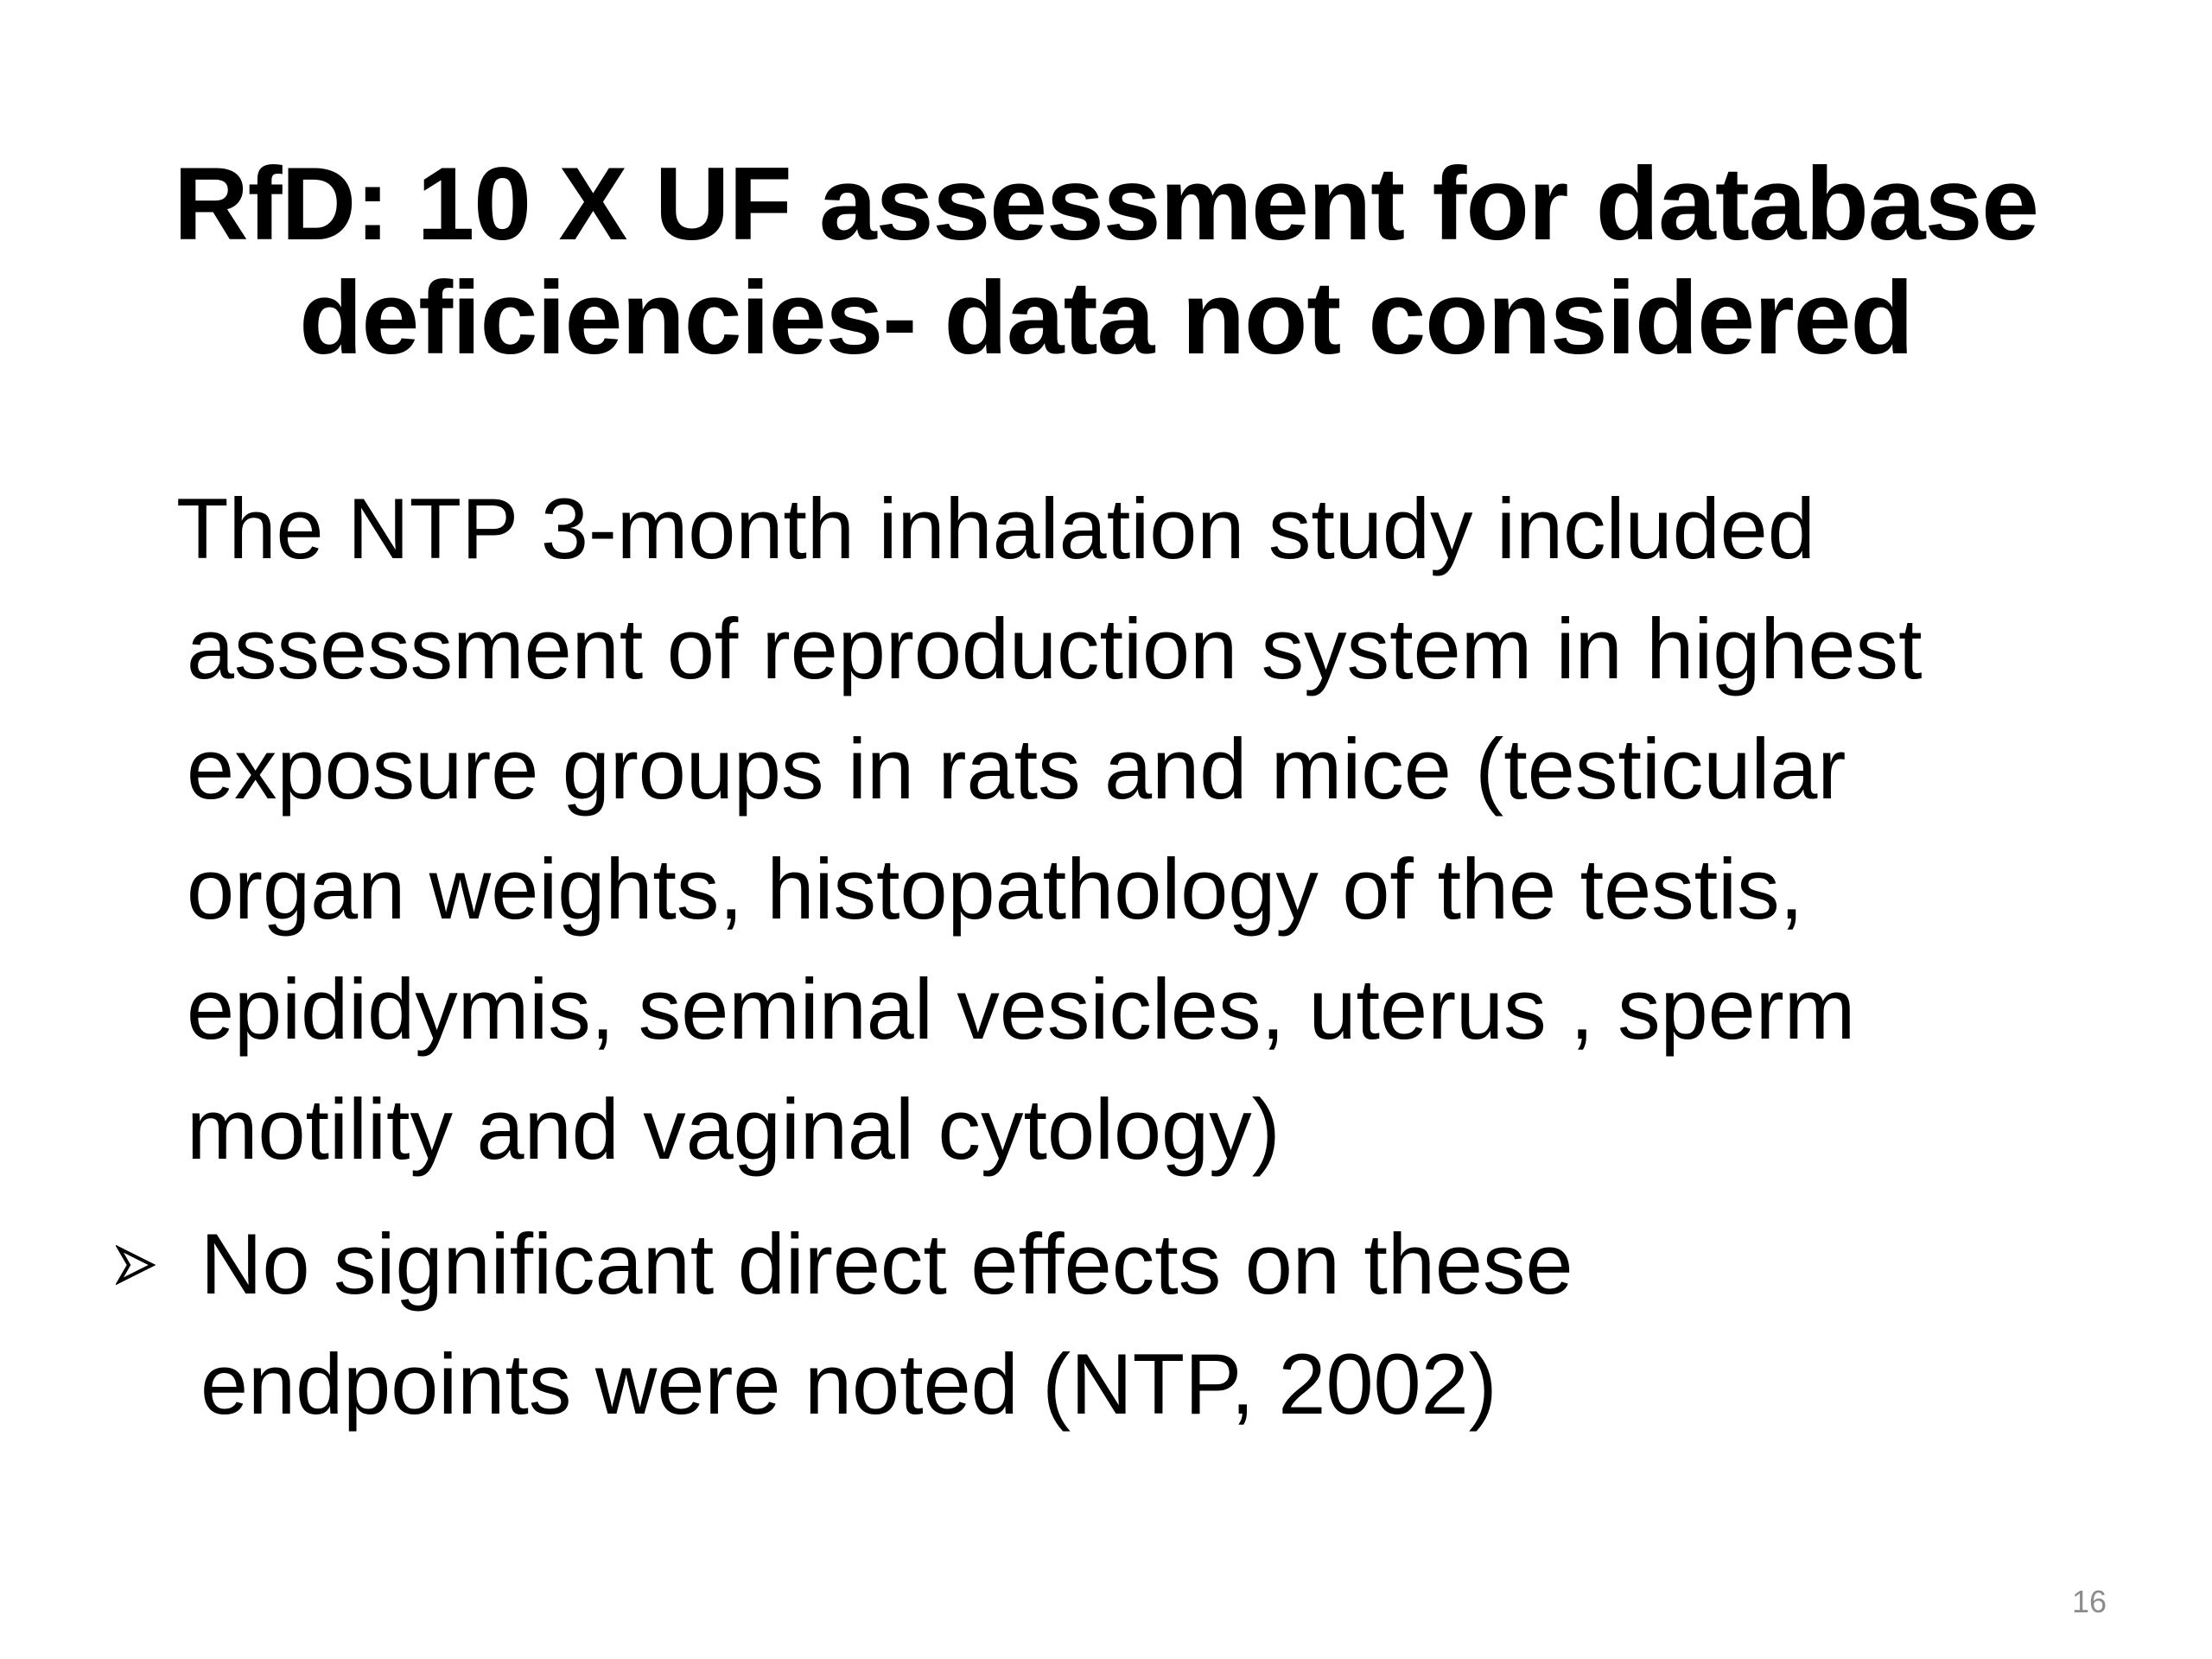 The width and height of the screenshot is (2212, 1659). I want to click on arrowhead-bullet-icon, so click(136, 1265).